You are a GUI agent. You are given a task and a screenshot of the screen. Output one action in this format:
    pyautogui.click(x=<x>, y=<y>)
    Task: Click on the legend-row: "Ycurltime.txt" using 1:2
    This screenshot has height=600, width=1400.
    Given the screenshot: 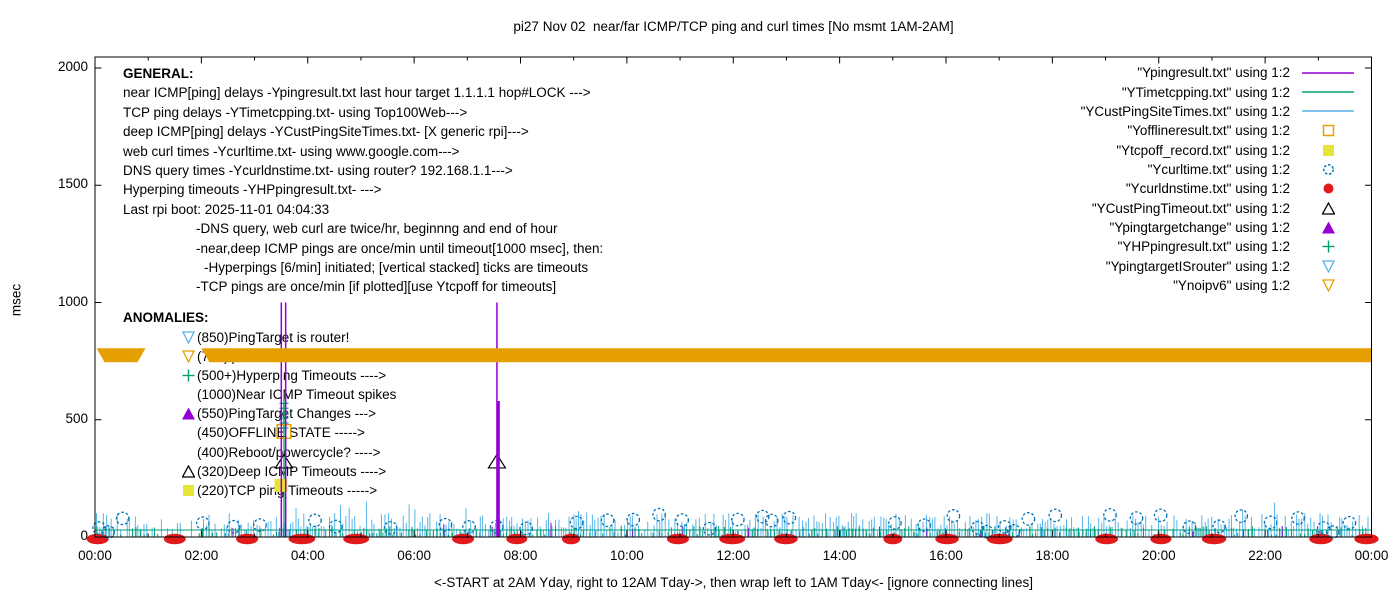 What is the action you would take?
    pyautogui.click(x=1218, y=169)
    